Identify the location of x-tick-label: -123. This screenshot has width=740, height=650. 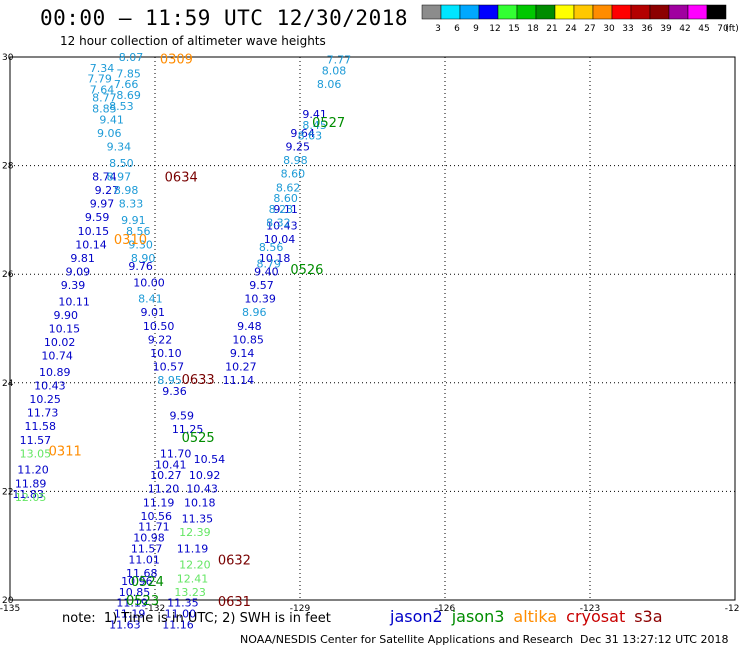
(590, 609).